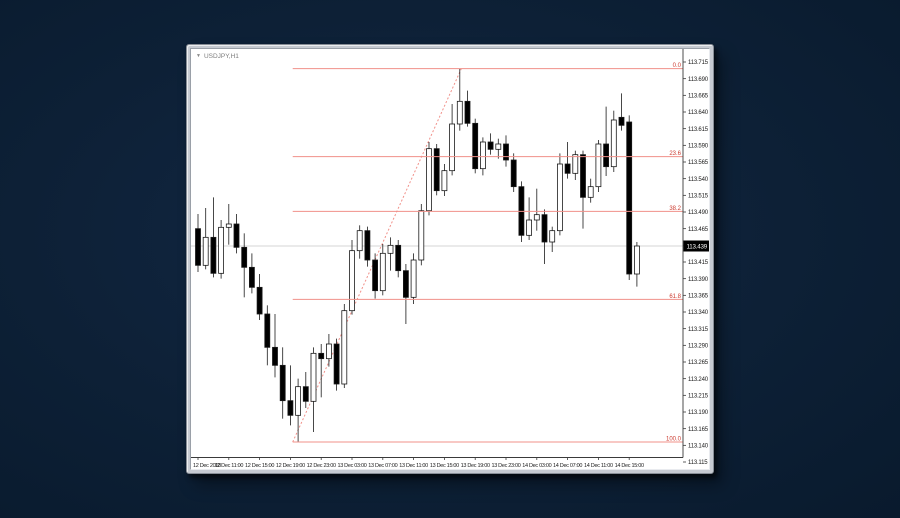 The image size is (900, 518). I want to click on time-tick-label: 13 Dec 03:00, so click(351, 466).